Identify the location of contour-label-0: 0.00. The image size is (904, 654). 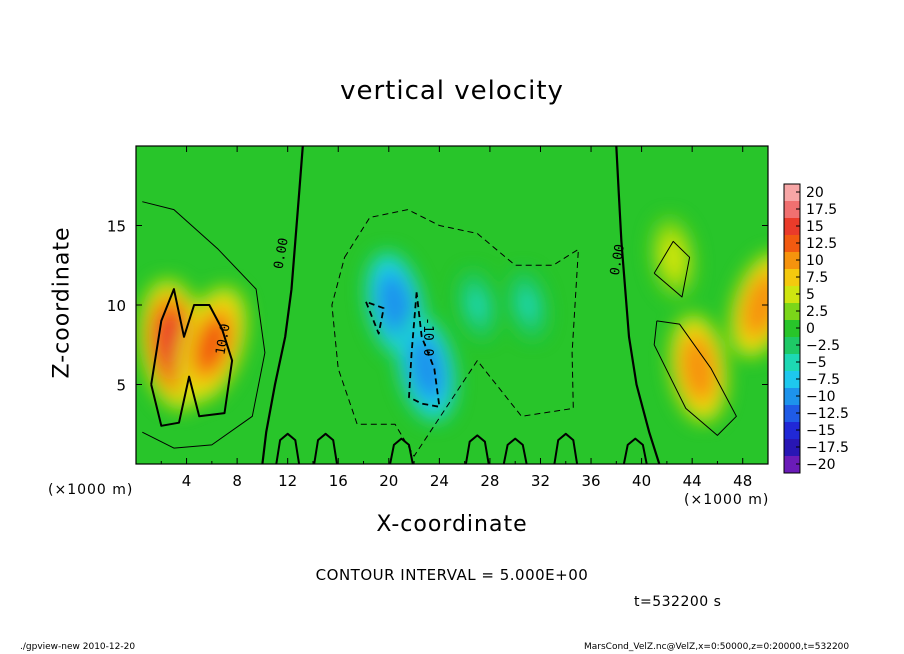
(282, 253).